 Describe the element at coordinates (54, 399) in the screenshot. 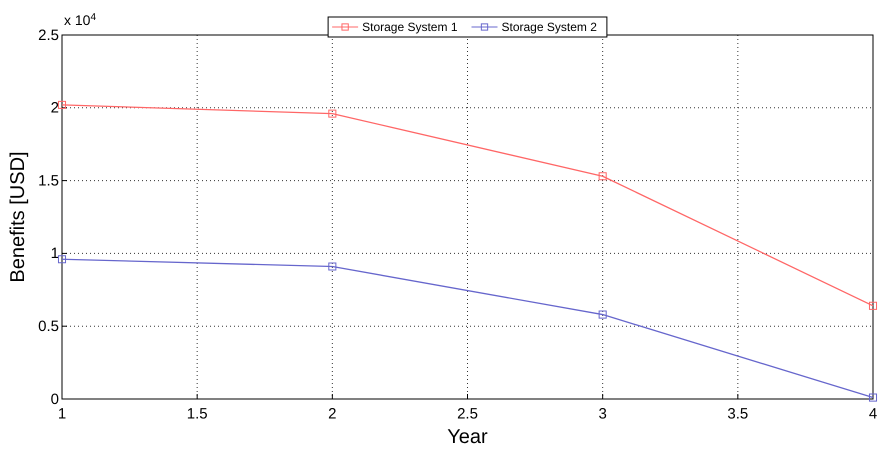

I see `y-tick-label: 0` at that location.